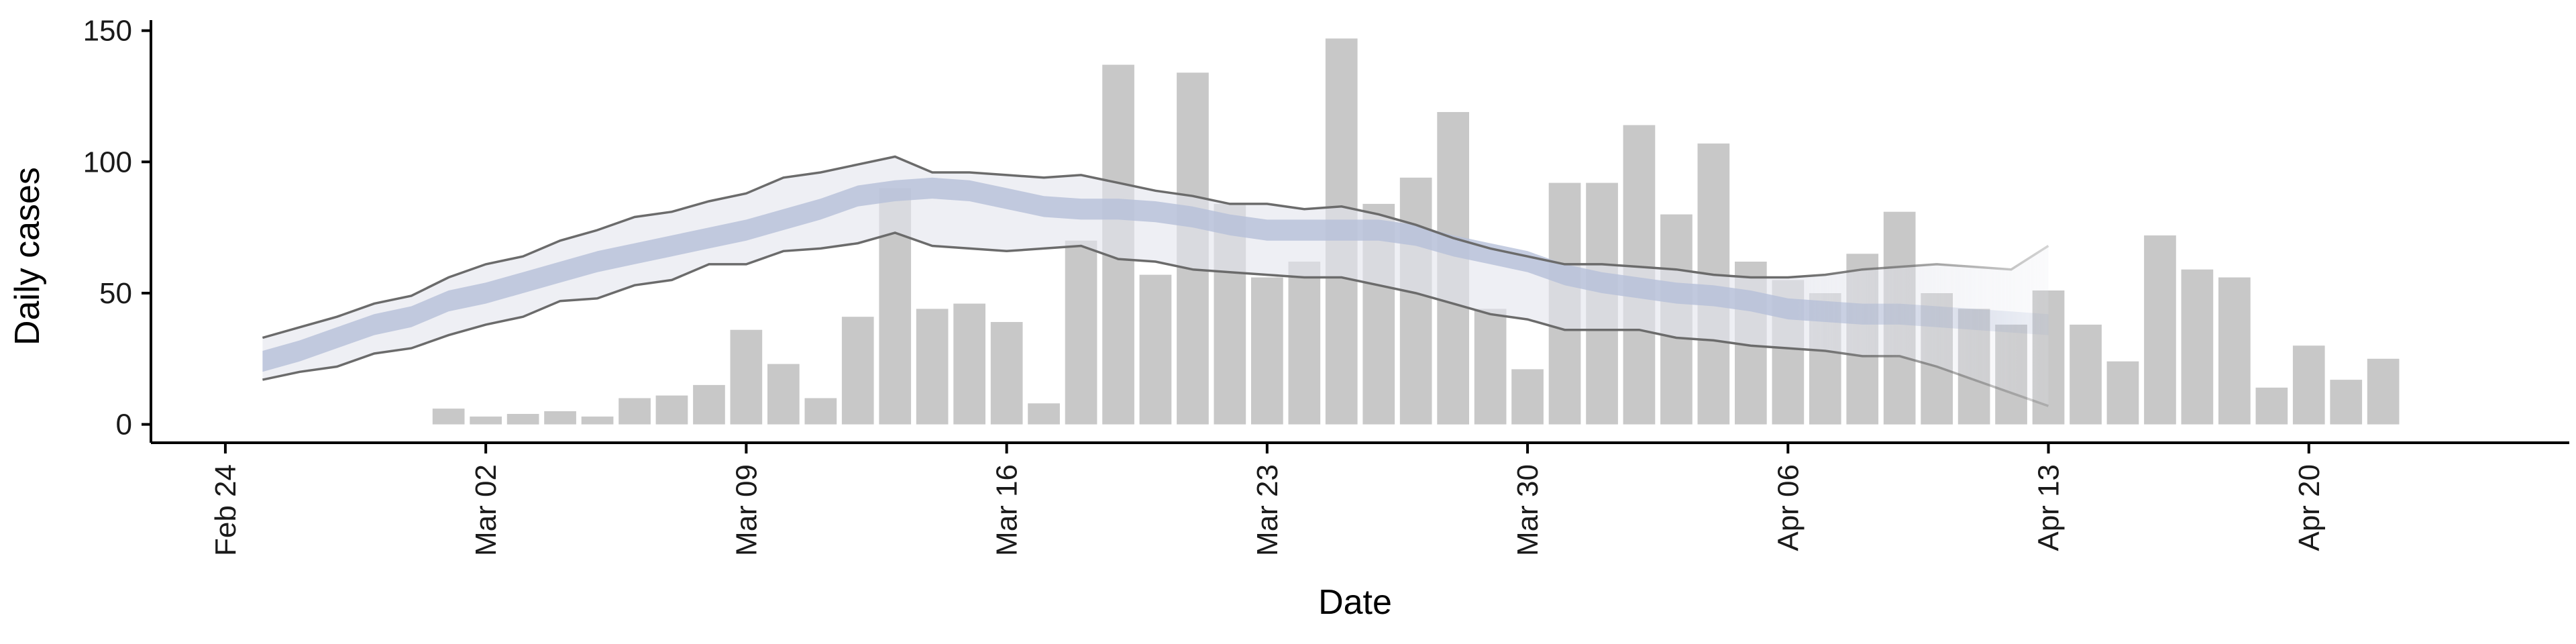  I want to click on y-tick-label: 0, so click(124, 425).